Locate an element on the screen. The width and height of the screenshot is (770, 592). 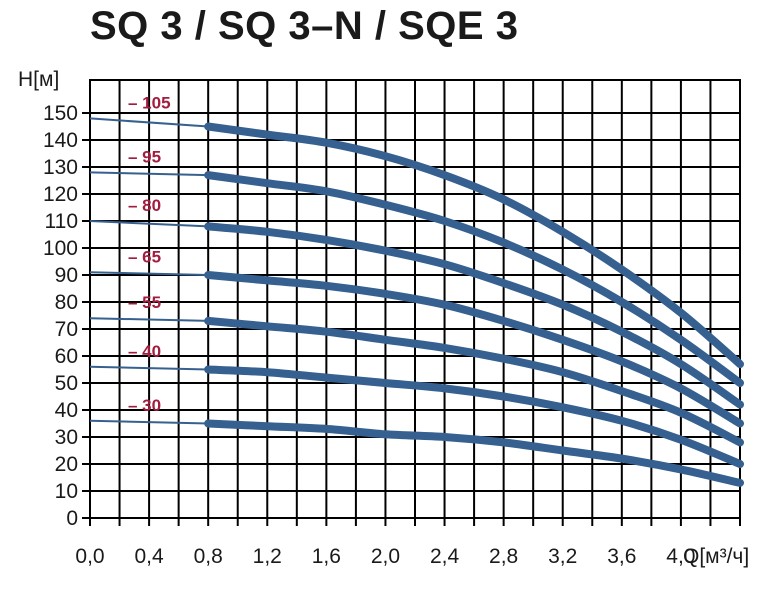
y-tick-label: 30 is located at coordinates (66, 437).